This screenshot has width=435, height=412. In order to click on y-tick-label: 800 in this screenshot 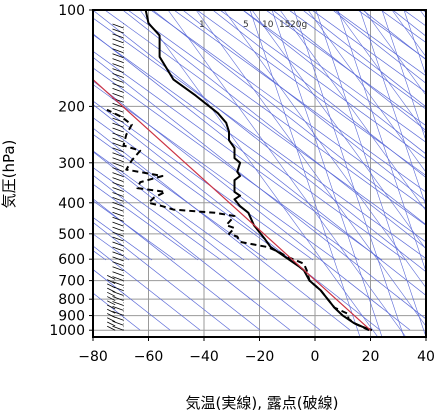, I will do `click(71, 300)`.